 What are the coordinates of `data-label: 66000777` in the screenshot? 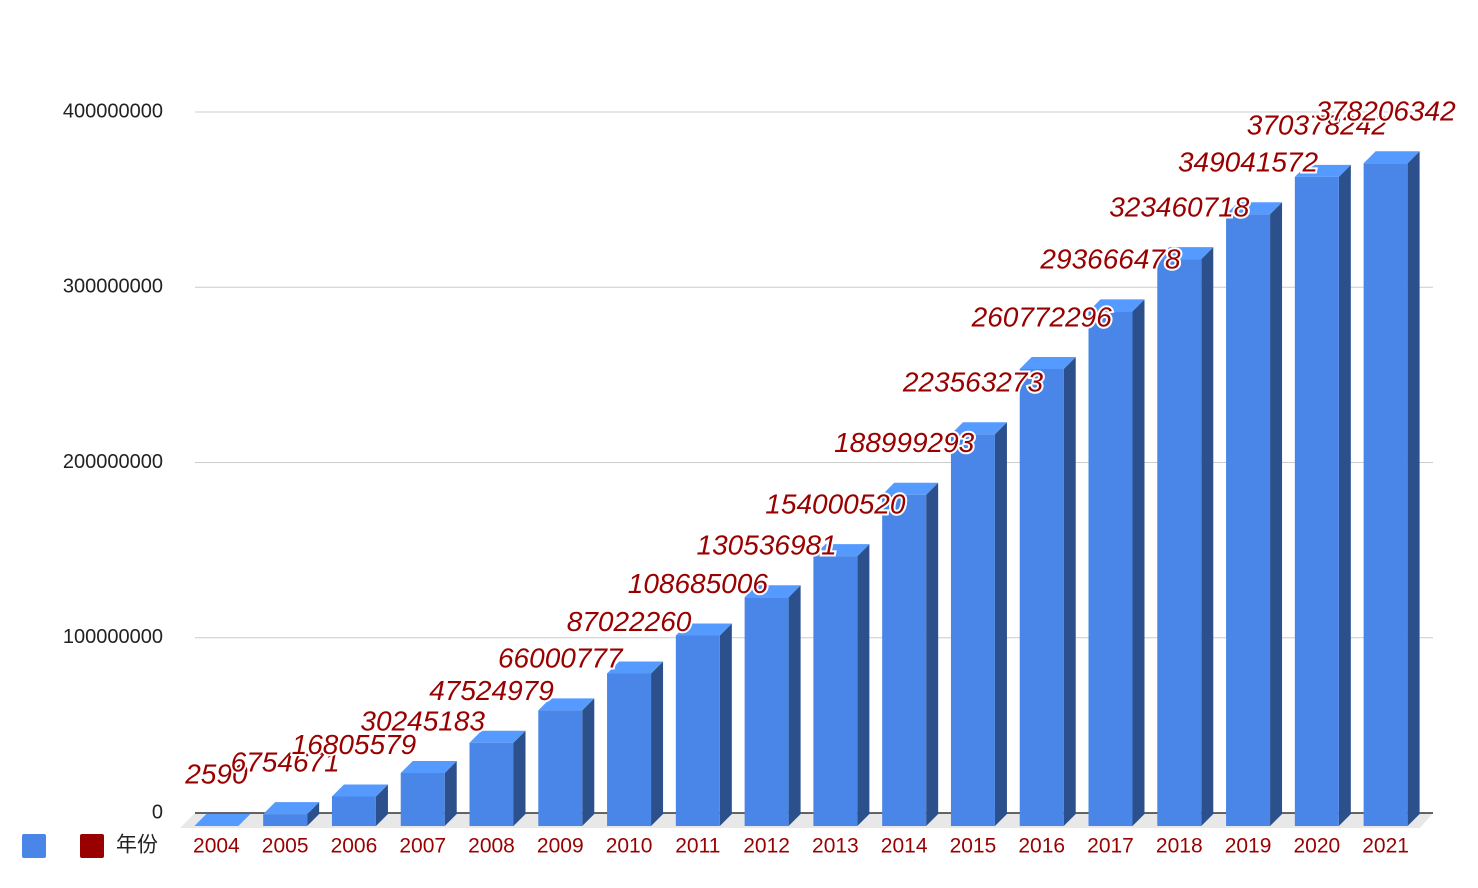 It's located at (561, 658).